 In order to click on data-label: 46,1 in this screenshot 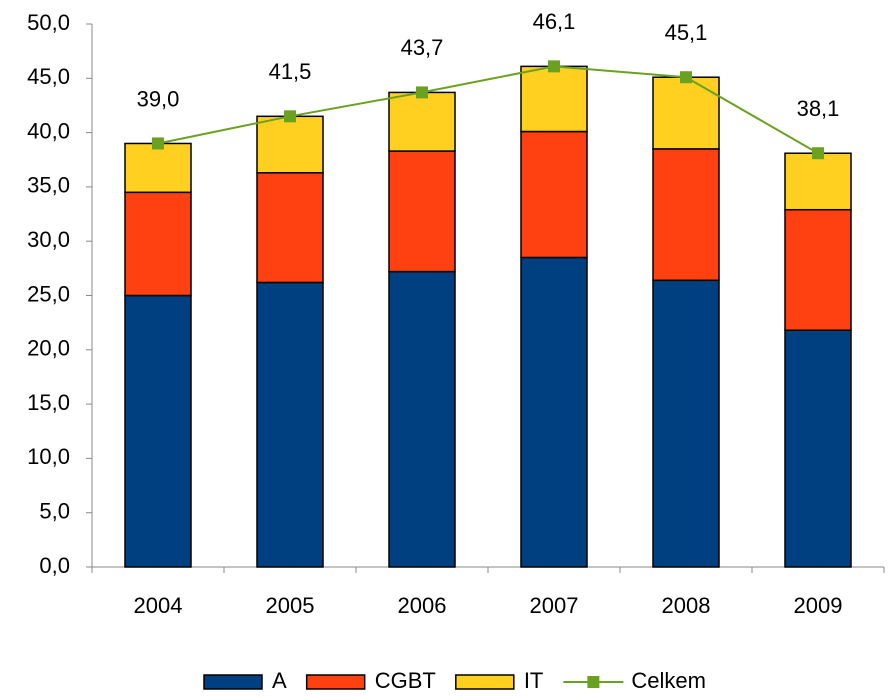, I will do `click(554, 21)`.